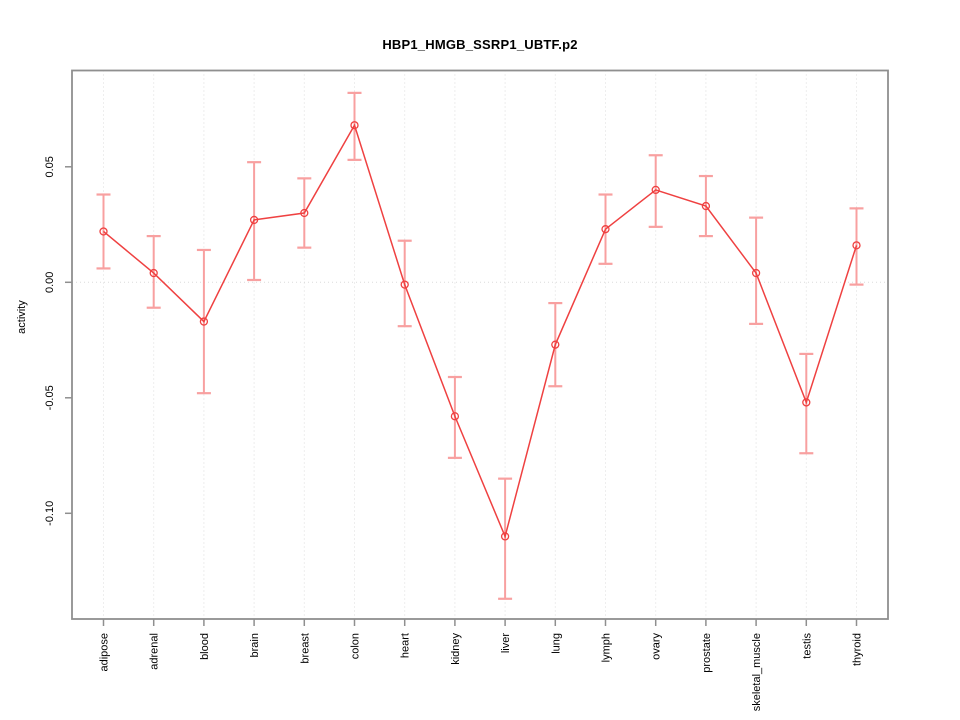  What do you see at coordinates (50, 397) in the screenshot?
I see `y-tick-label: -0.05` at bounding box center [50, 397].